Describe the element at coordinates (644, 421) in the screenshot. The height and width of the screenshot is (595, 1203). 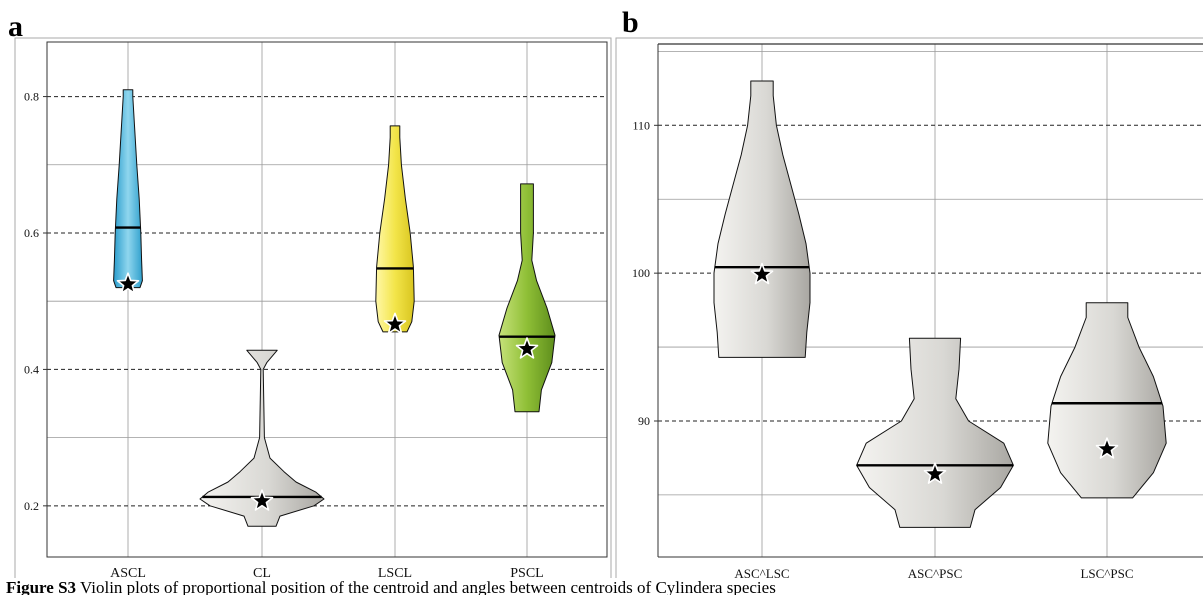
I see `y-tick-label: 90` at that location.